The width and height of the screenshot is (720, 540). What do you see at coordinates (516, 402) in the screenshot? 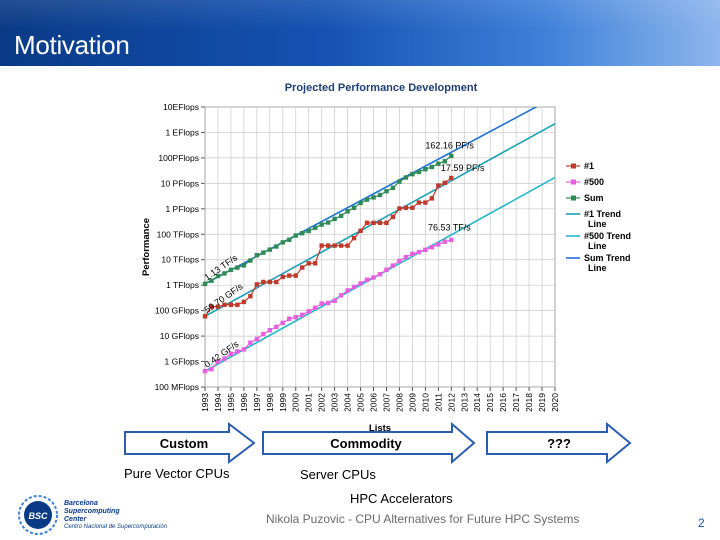
I see `x-tick-label: 2017` at bounding box center [516, 402].